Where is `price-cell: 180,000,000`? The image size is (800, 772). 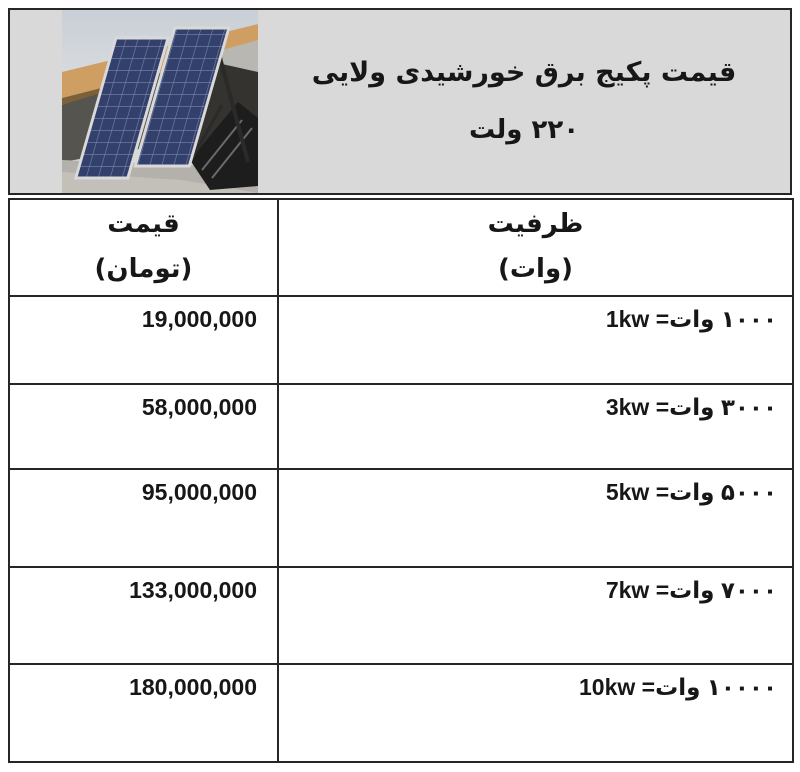 price-cell: 180,000,000 is located at coordinates (143, 713).